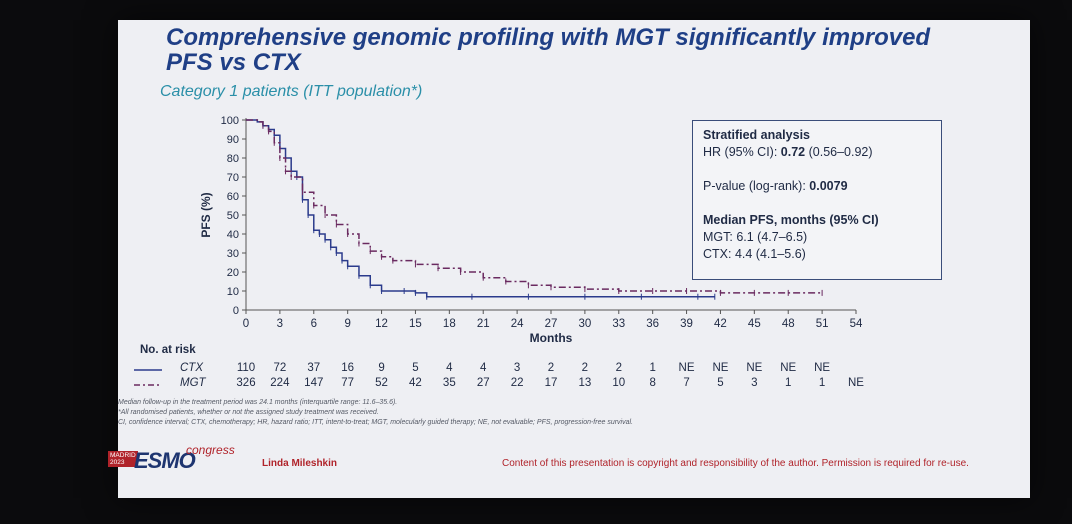  What do you see at coordinates (754, 324) in the screenshot?
I see `x-tick-label: 45` at bounding box center [754, 324].